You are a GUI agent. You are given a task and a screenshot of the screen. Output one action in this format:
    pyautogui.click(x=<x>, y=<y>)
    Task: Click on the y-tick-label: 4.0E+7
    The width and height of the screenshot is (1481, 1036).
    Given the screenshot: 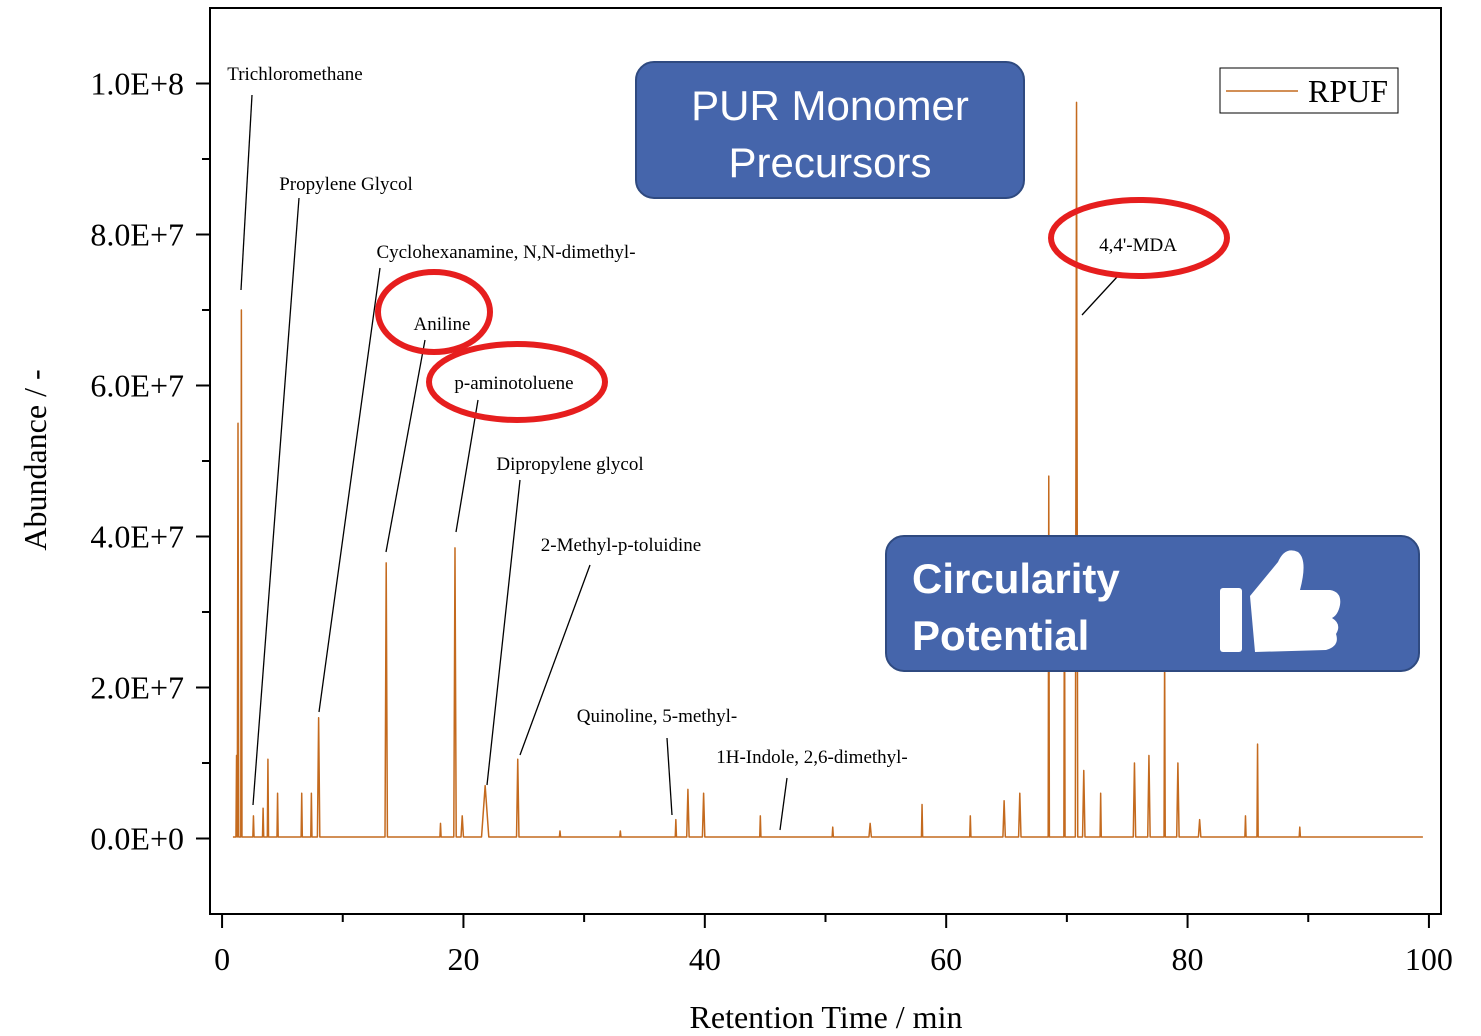 What is the action you would take?
    pyautogui.click(x=137, y=537)
    